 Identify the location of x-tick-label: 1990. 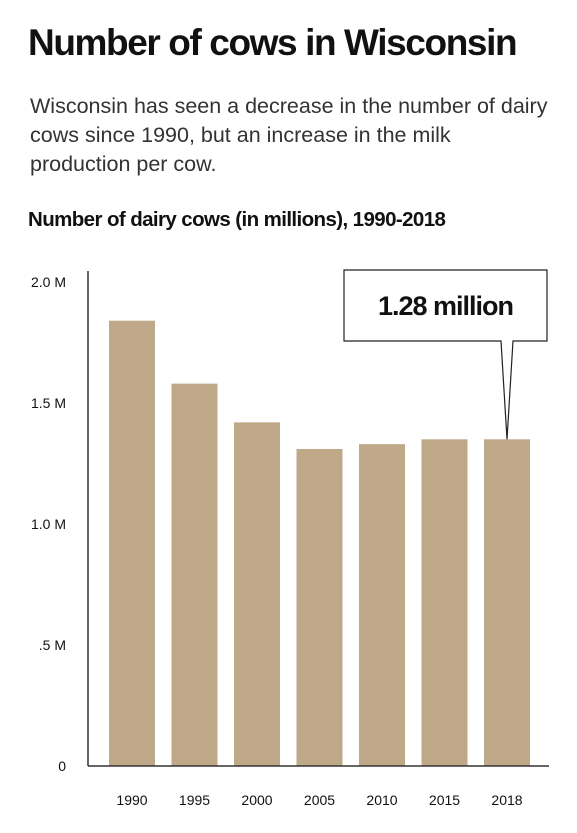
(131, 800).